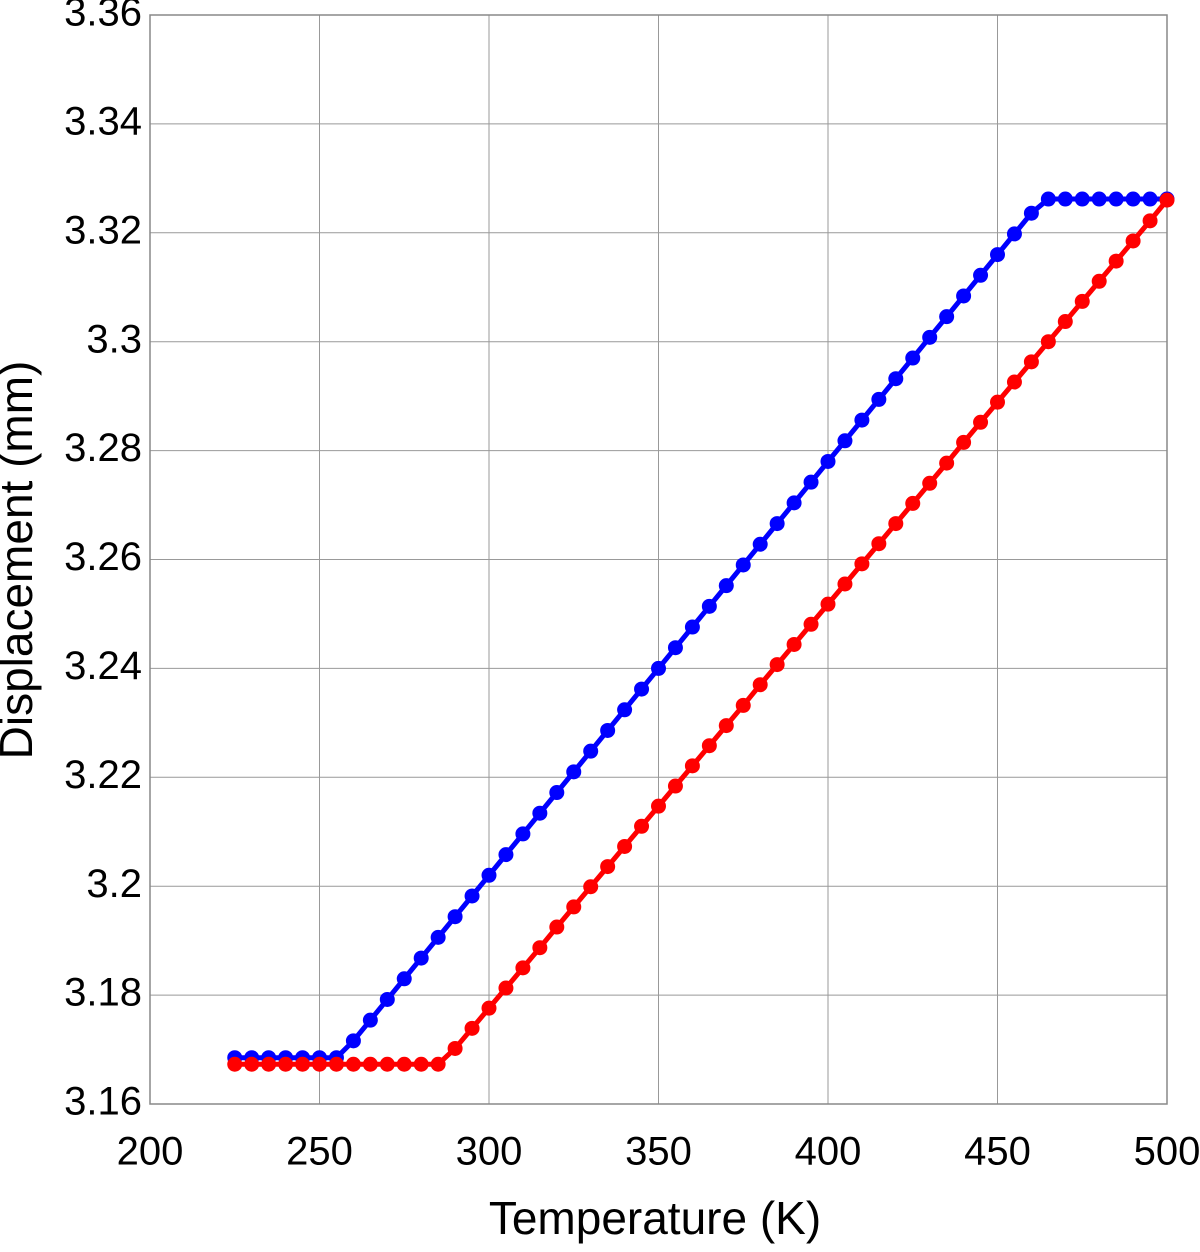 This screenshot has width=1200, height=1252. Describe the element at coordinates (489, 1152) in the screenshot. I see `x-tick-label: 300` at that location.